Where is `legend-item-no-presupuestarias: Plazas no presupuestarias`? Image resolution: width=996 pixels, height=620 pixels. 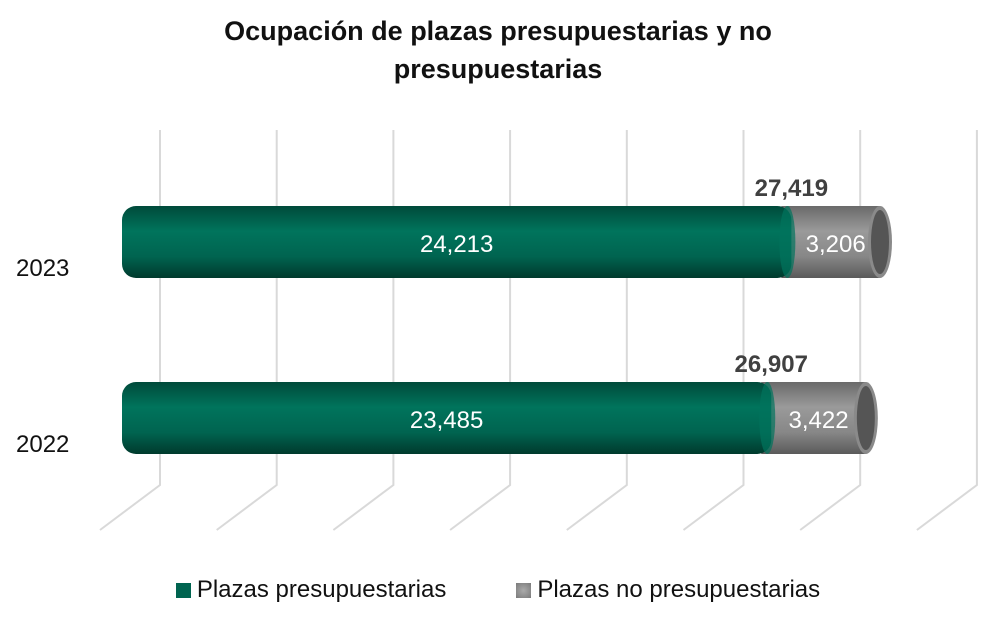 legend-item-no-presupuestarias: Plazas no presupuestarias is located at coordinates (668, 590).